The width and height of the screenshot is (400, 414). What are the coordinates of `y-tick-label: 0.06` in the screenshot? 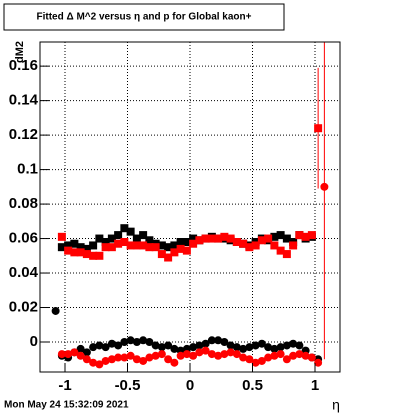 It's located at (23, 238).